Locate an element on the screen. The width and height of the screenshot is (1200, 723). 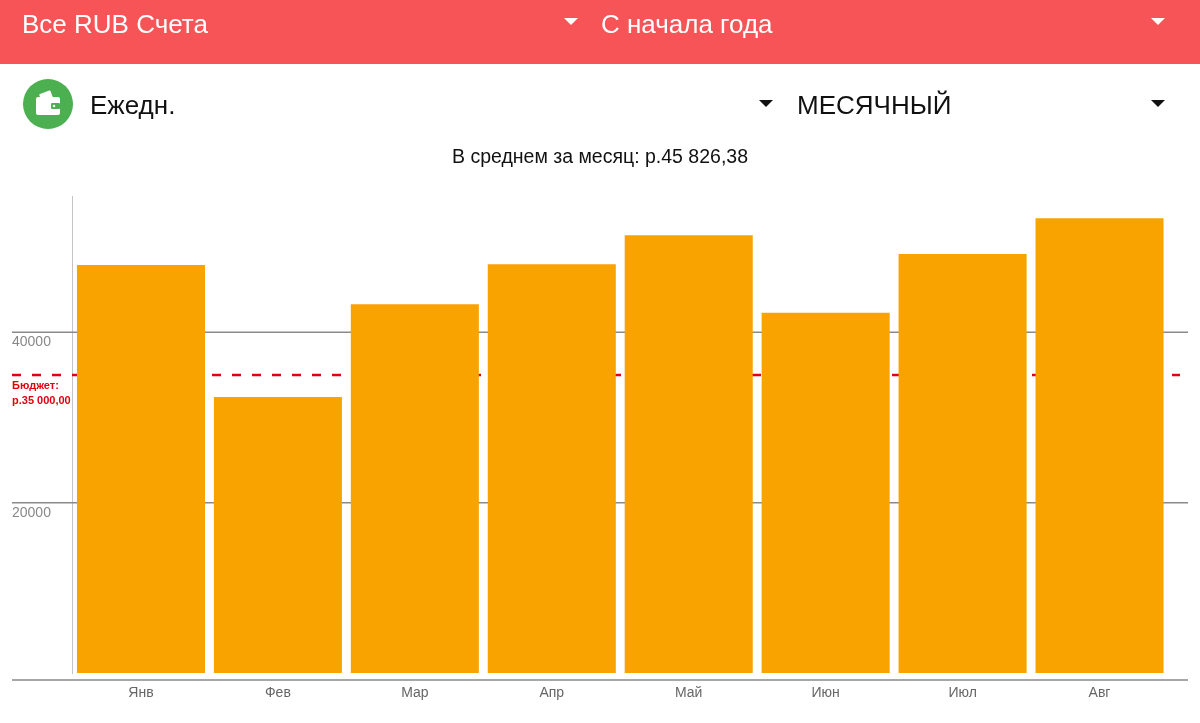
y-tick-label: 40000 is located at coordinates (32, 341).